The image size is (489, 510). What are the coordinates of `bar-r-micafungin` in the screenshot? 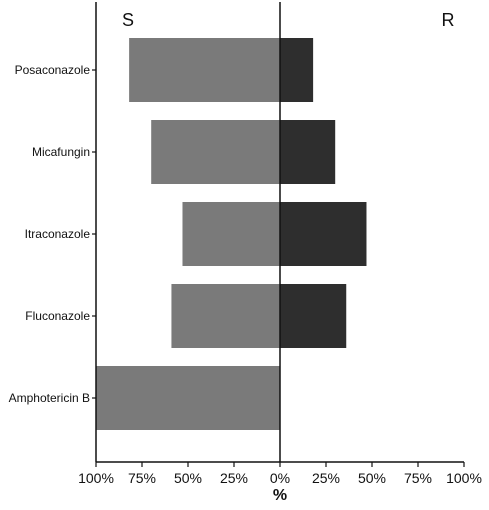 It's located at (308, 152).